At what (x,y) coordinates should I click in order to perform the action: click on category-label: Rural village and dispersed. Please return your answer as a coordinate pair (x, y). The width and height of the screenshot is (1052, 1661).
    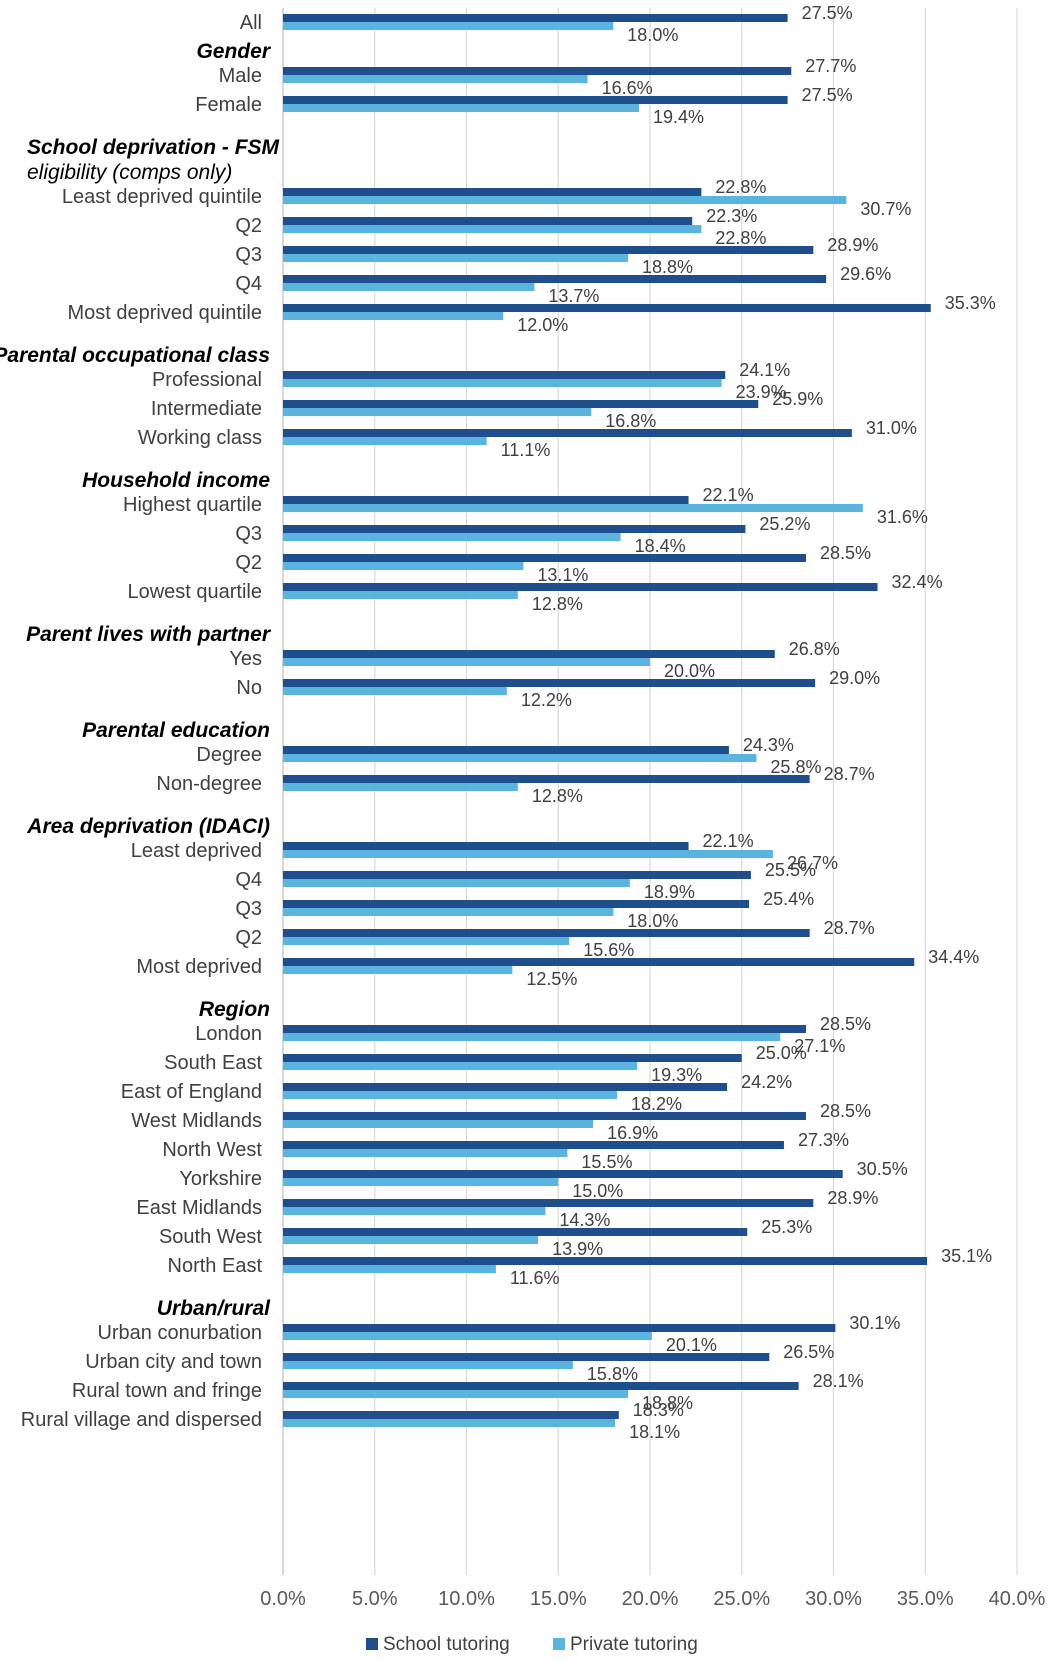
    Looking at the image, I should click on (141, 1420).